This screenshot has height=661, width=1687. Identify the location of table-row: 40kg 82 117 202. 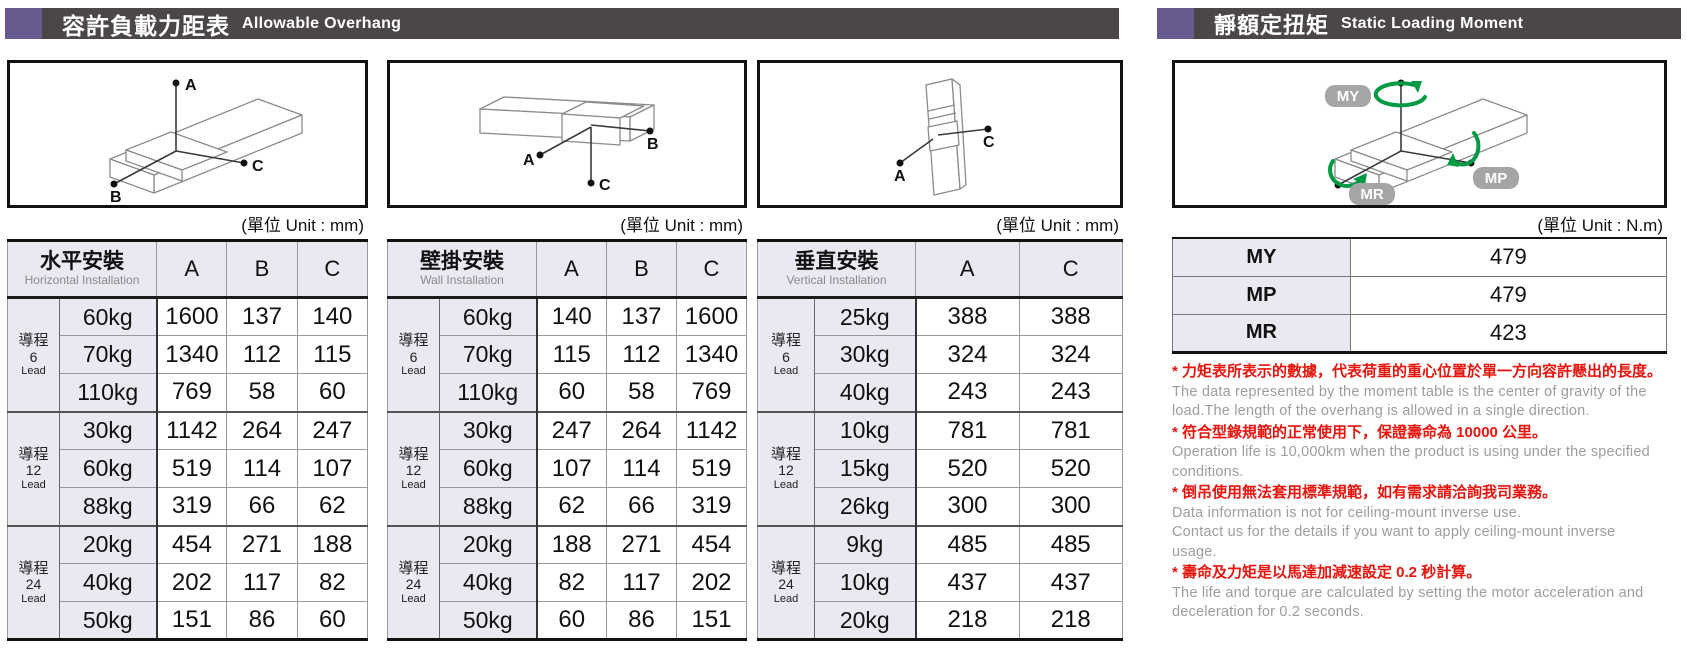
(567, 582).